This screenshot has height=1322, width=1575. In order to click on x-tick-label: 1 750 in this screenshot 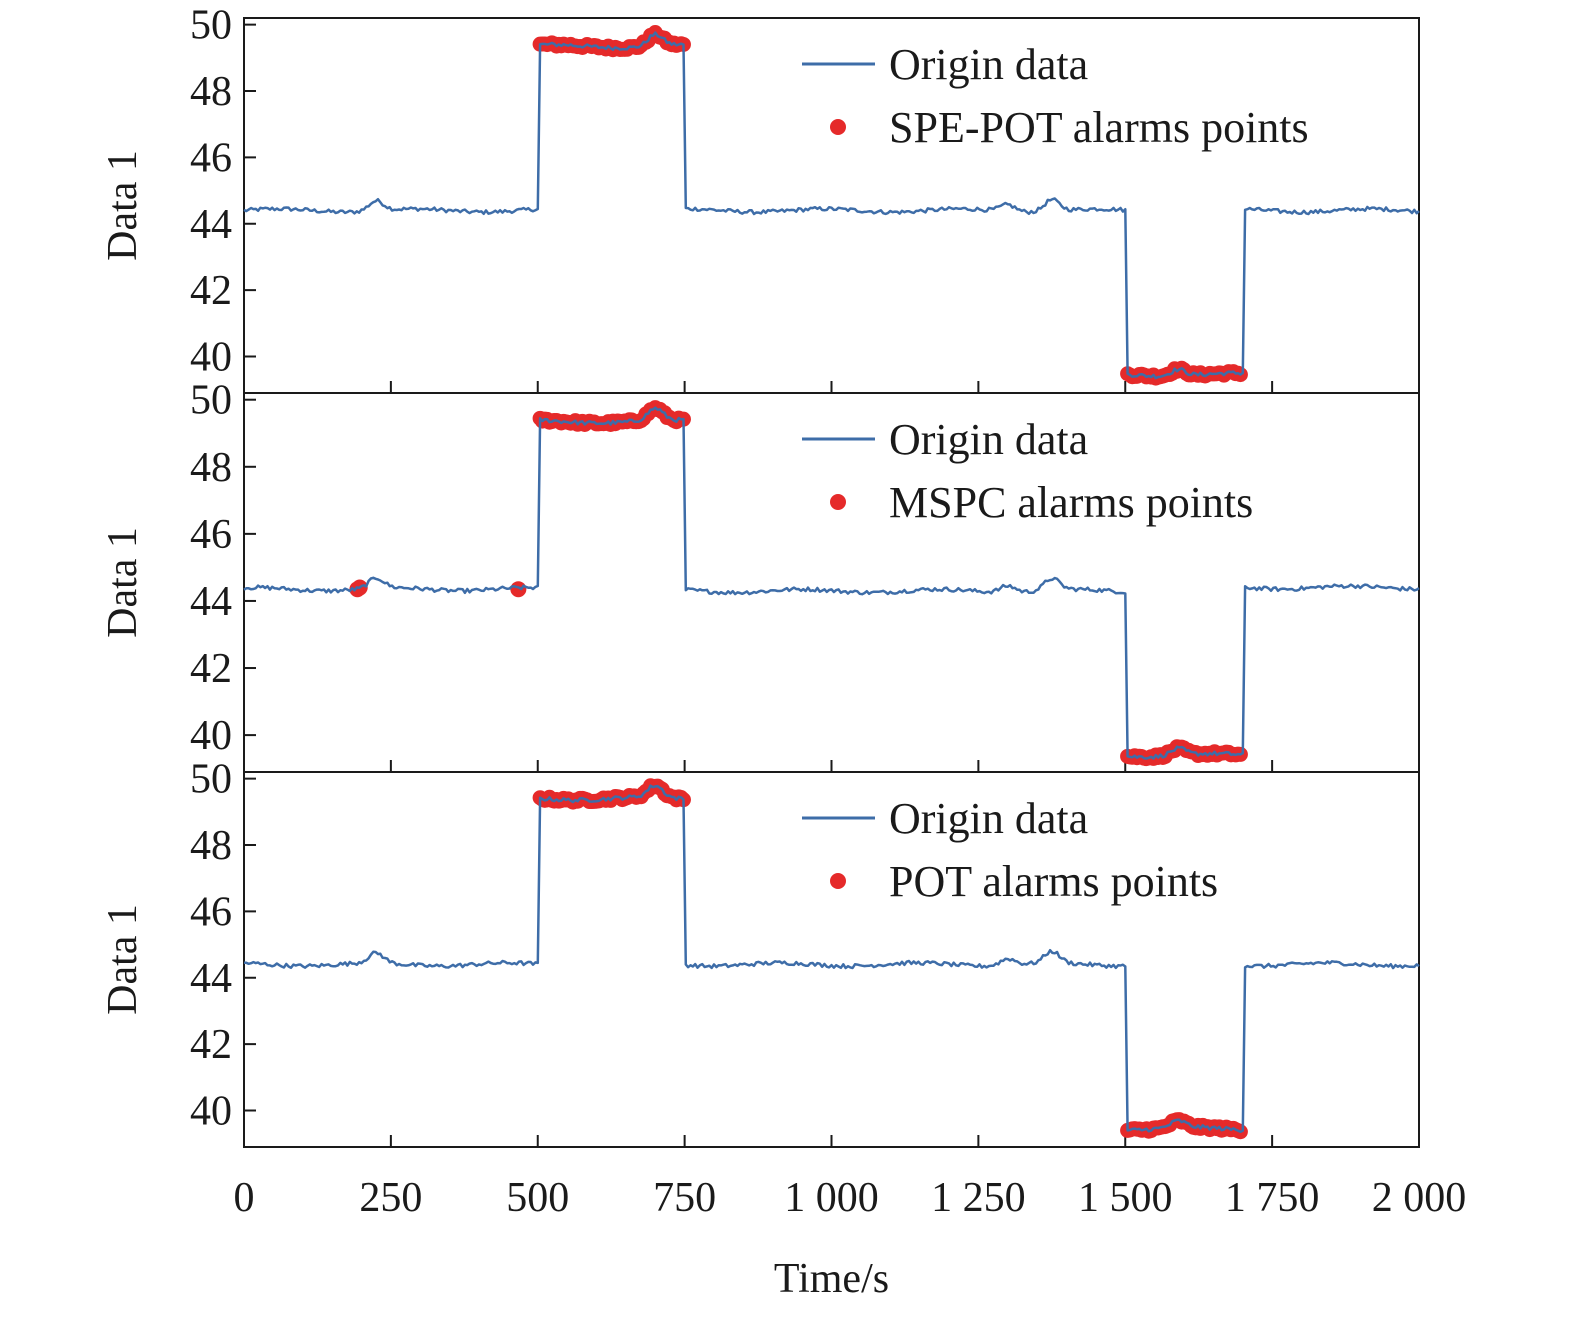, I will do `click(1272, 1198)`.